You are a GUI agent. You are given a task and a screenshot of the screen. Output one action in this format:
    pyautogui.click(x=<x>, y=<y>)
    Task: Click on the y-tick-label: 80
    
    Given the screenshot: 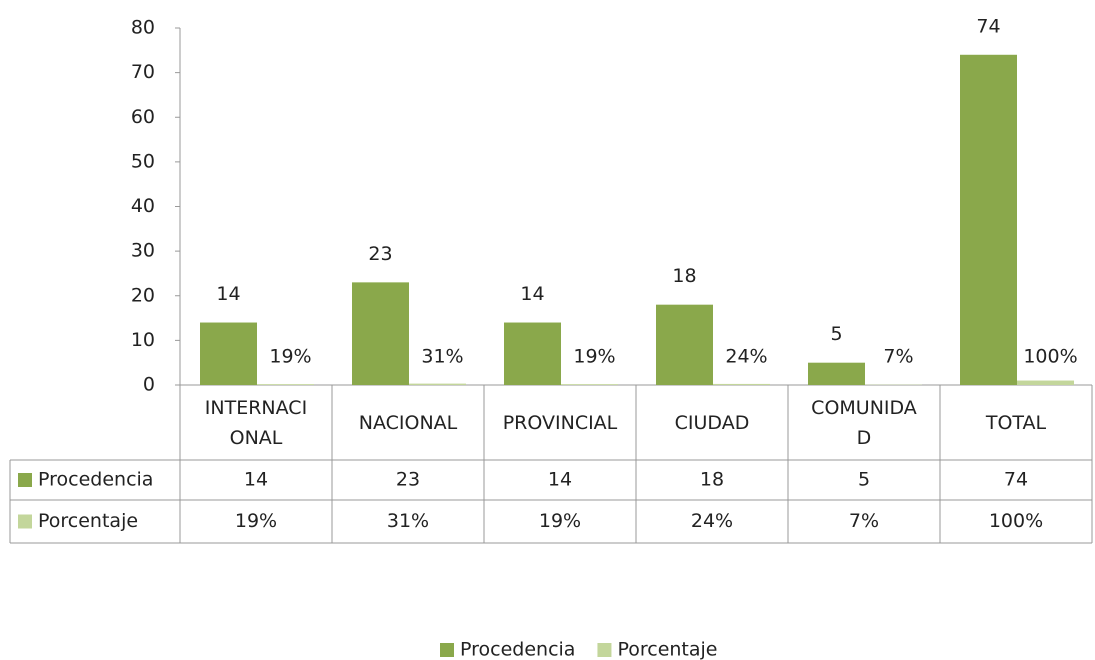 What is the action you would take?
    pyautogui.click(x=143, y=28)
    